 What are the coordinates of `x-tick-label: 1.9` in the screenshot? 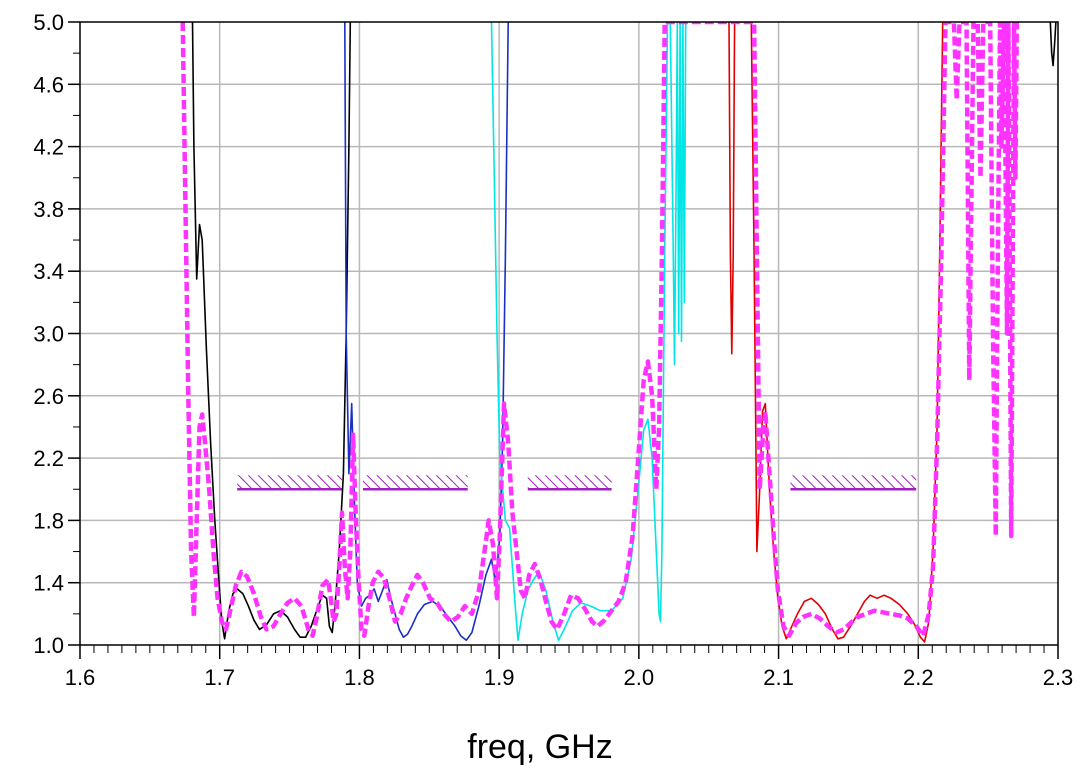 It's located at (499, 677).